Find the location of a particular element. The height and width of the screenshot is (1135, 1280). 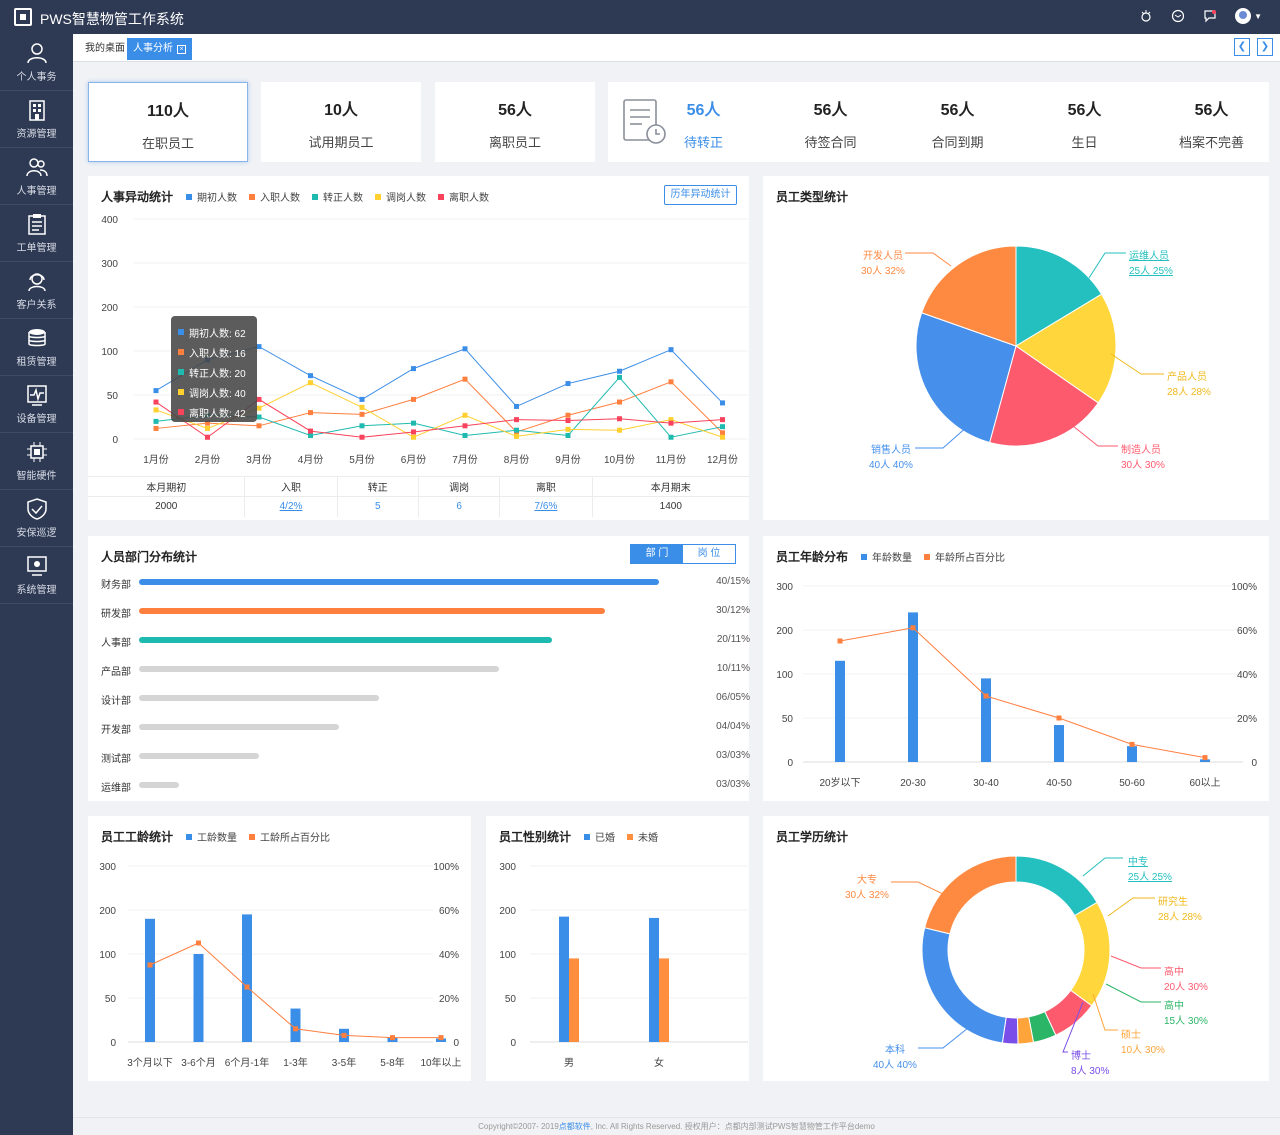

table-cell-link: 7/6% is located at coordinates (546, 506).